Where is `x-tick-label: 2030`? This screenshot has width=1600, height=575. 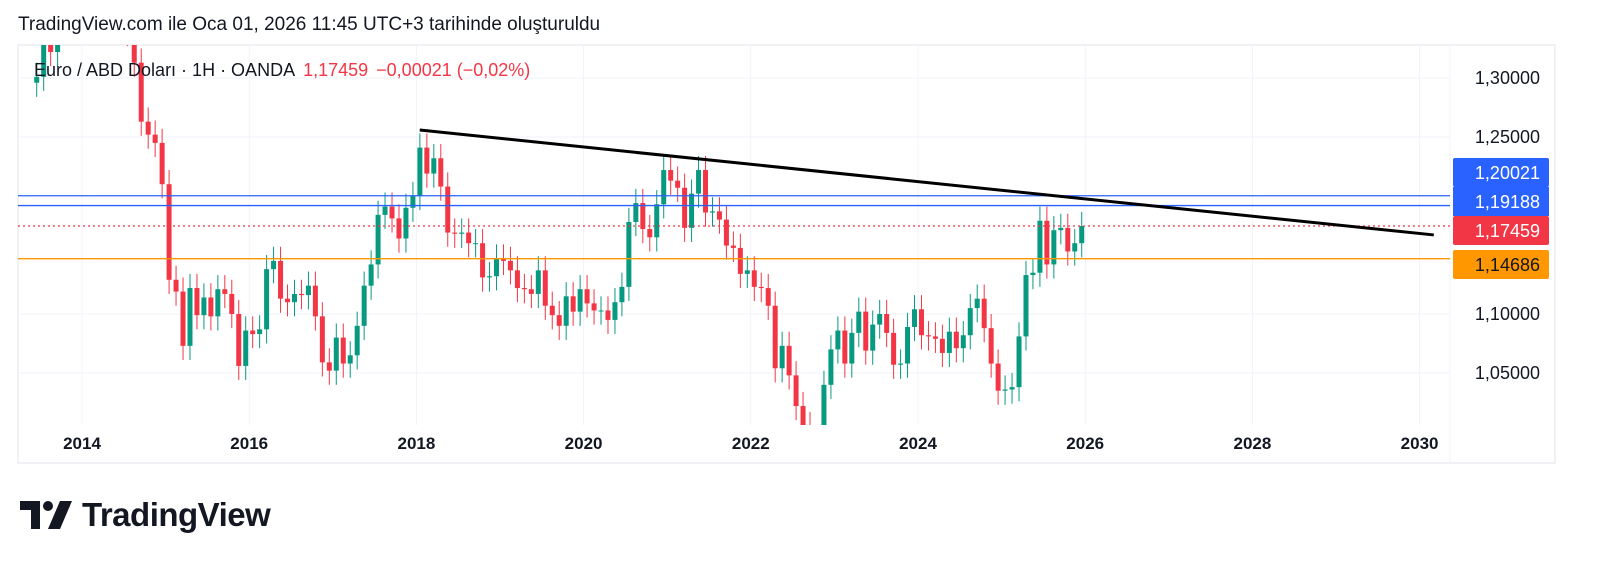 x-tick-label: 2030 is located at coordinates (1420, 443).